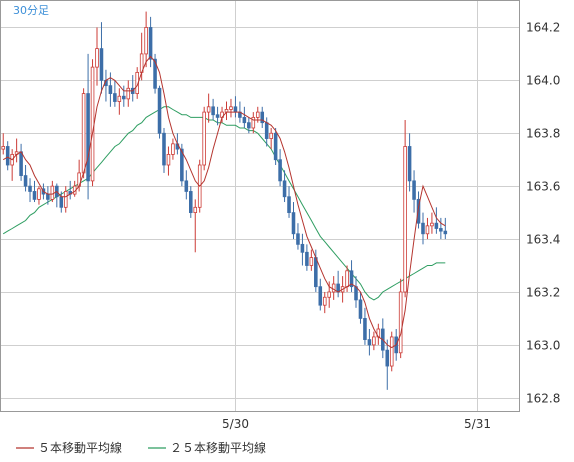  Describe the element at coordinates (543, 240) in the screenshot. I see `y-tick-label: 163.4` at that location.